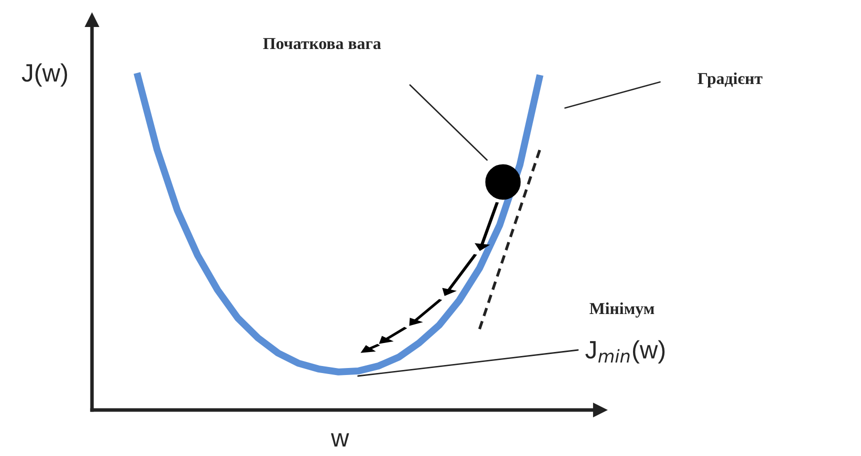  Describe the element at coordinates (322, 44) in the screenshot. I see `text: Початкова вага` at that location.